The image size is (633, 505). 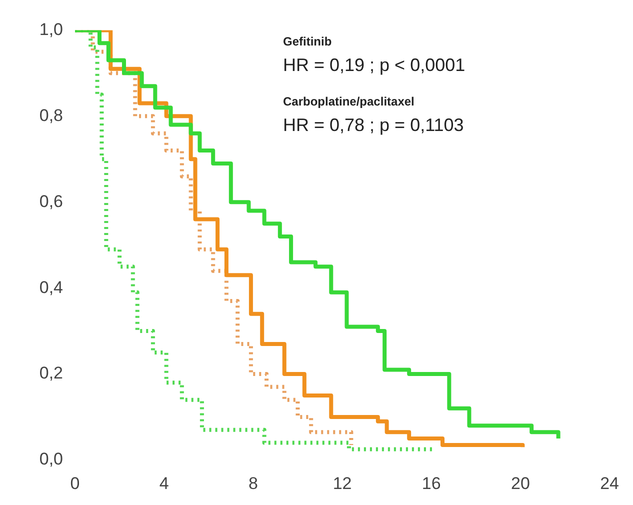 I want to click on x-tick-label: 16, so click(x=431, y=483).